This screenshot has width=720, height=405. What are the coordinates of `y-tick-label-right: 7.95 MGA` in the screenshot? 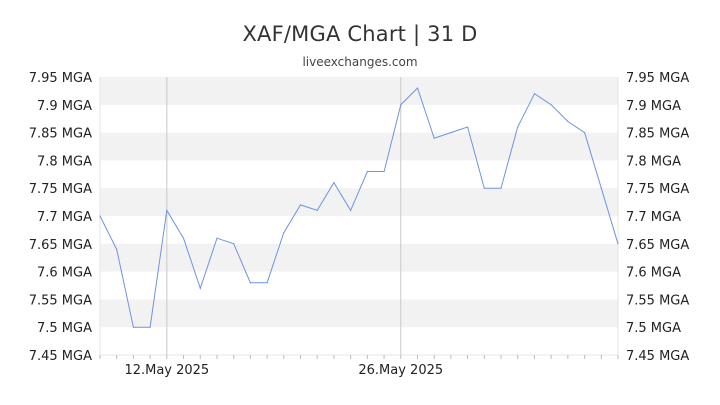 It's located at (657, 78).